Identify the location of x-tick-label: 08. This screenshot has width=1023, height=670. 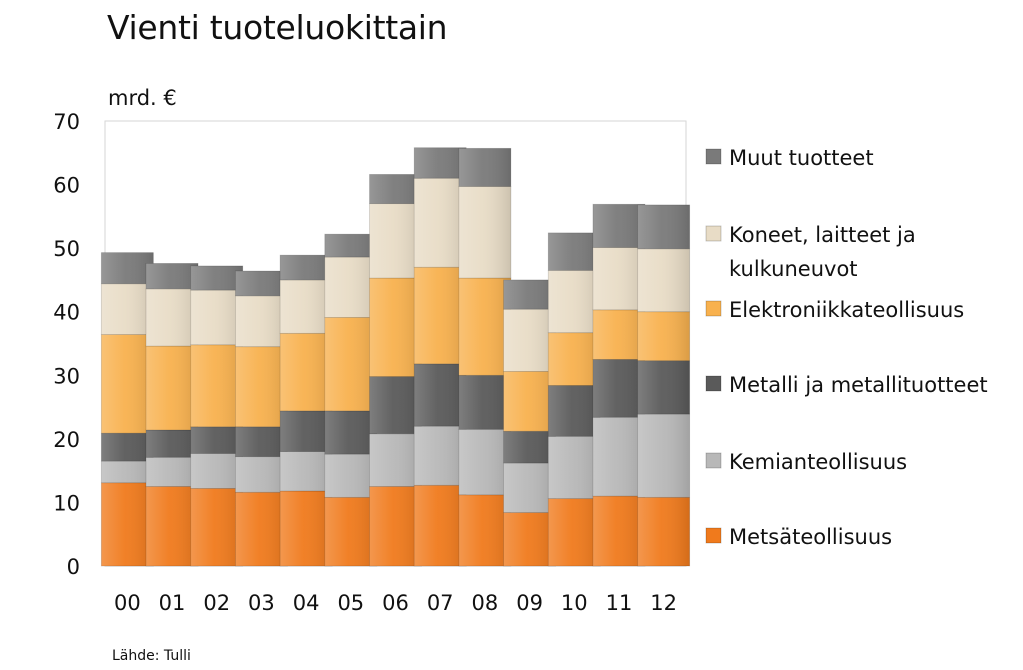
(485, 603).